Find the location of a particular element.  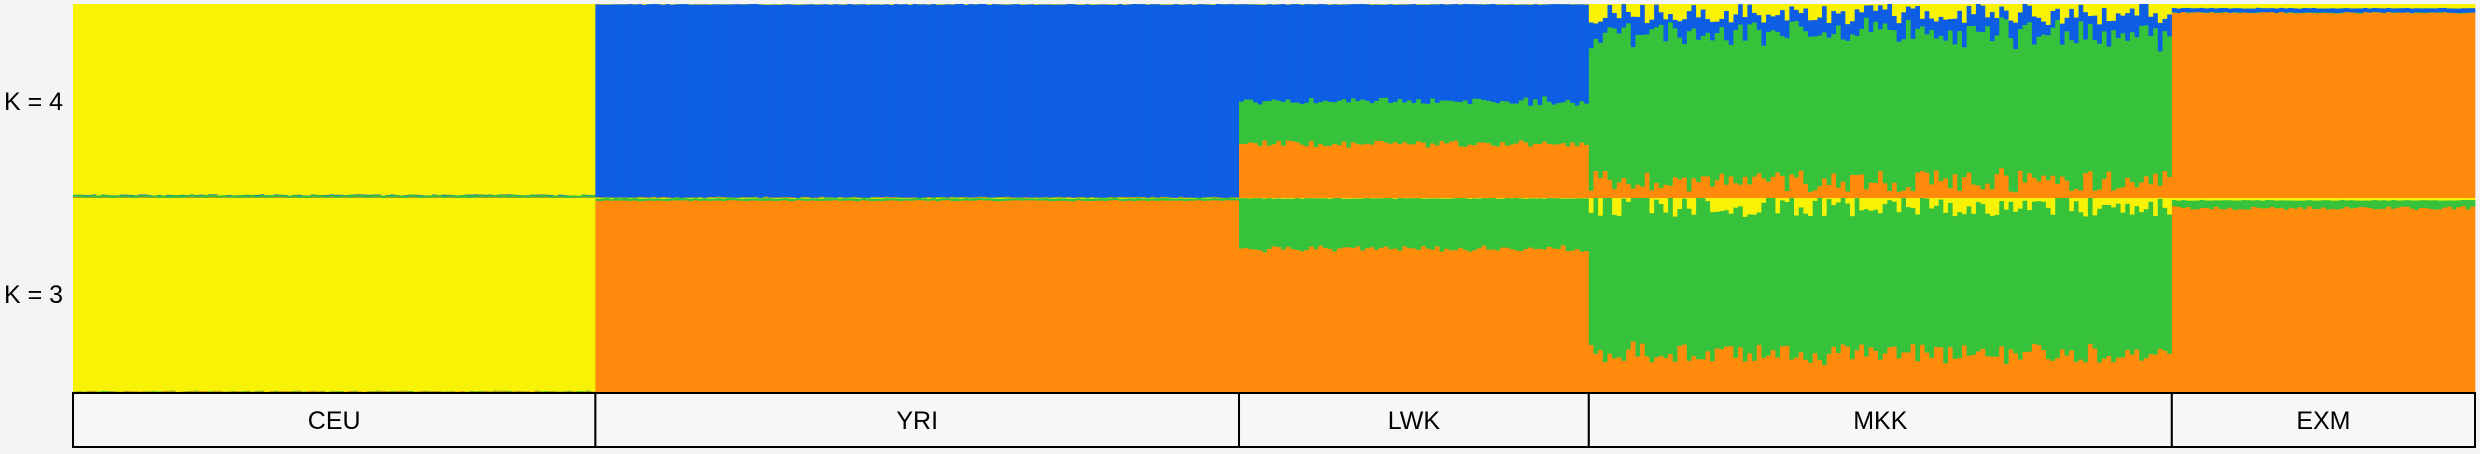

bar-lwk-41-yellow is located at coordinates (1433, 198).